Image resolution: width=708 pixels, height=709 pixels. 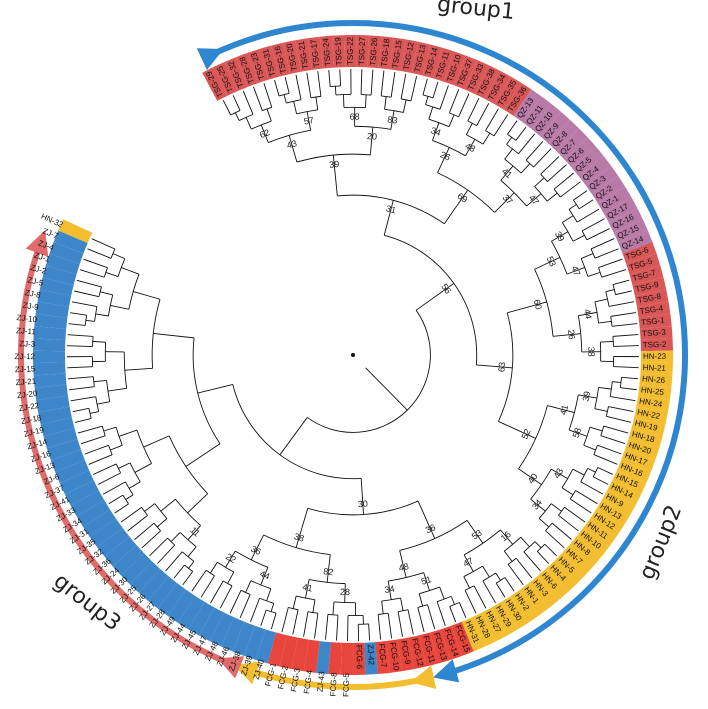 I want to click on bootstrap-label: 60, so click(x=538, y=304).